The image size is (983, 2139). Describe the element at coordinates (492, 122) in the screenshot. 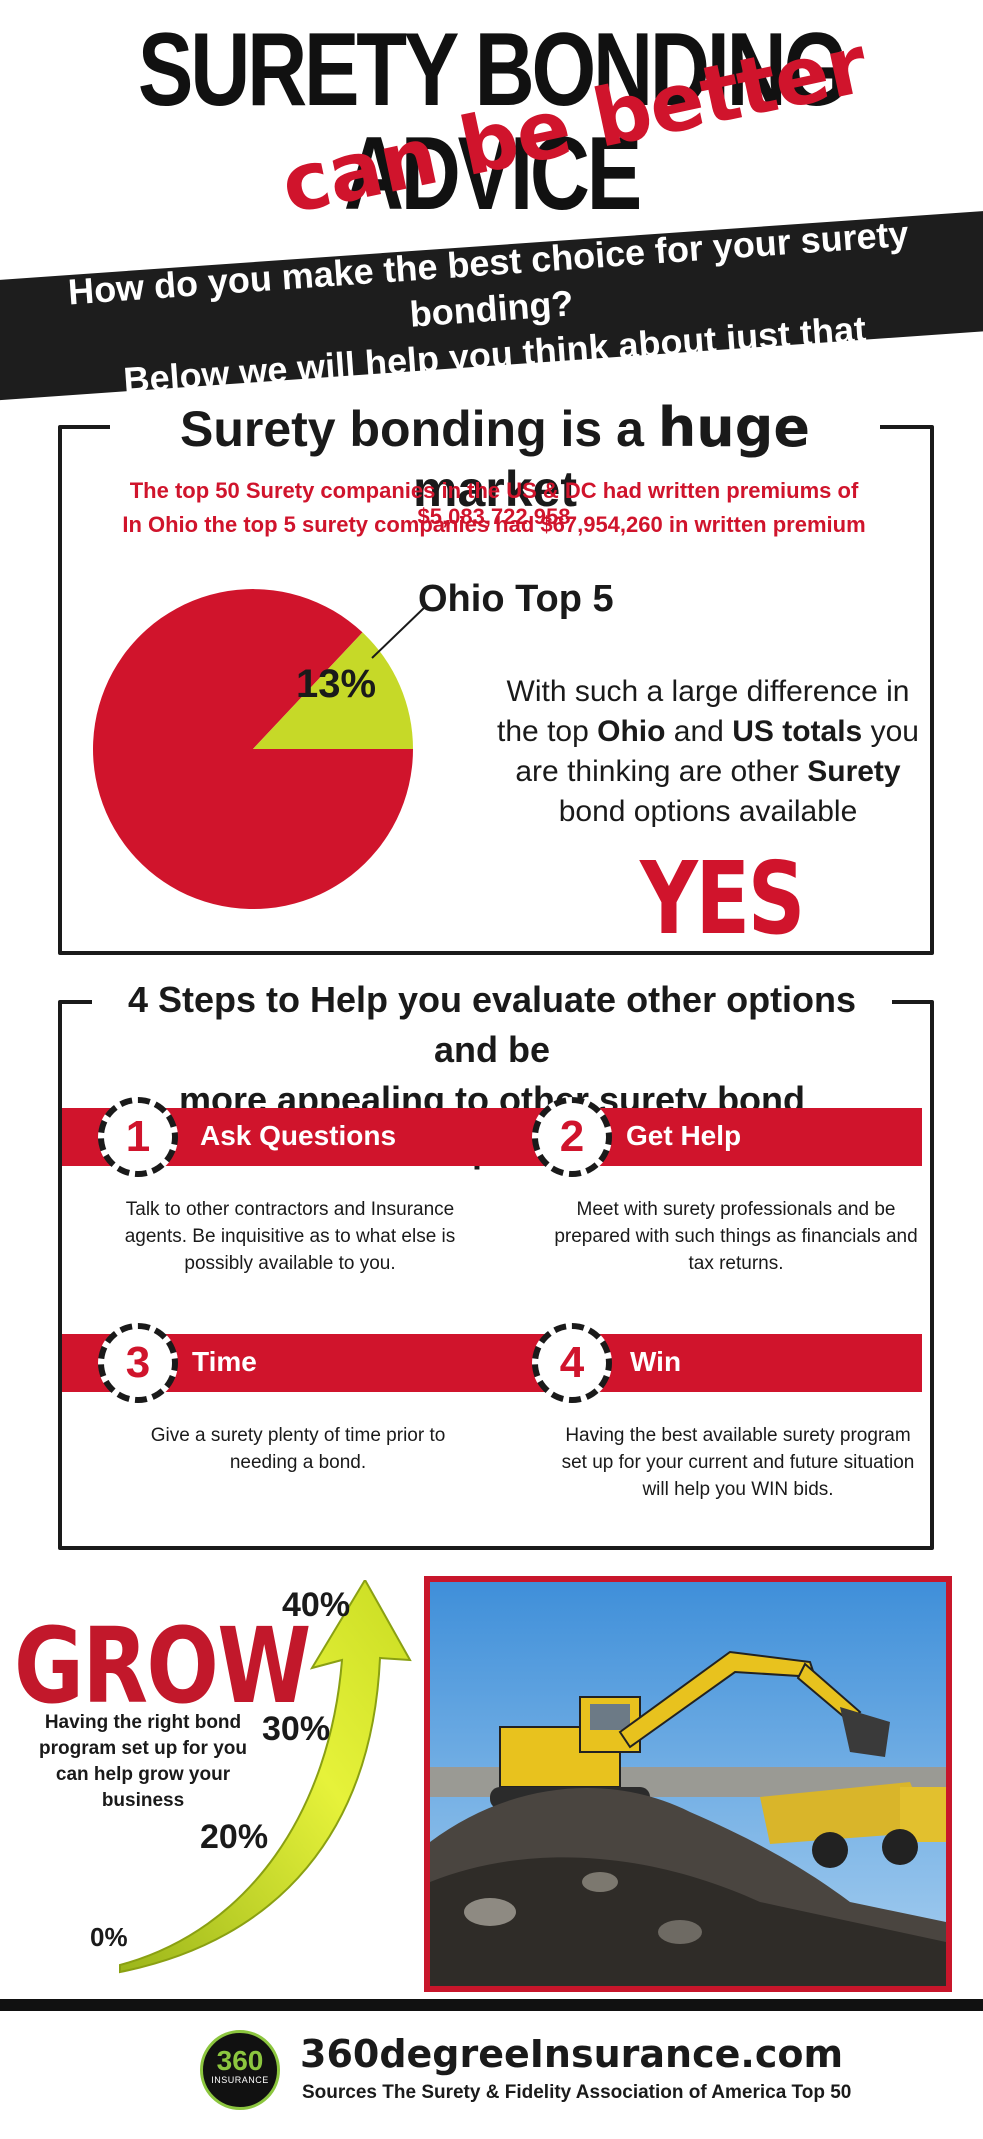

I see `main-title: SURETY BONDING ADVICE` at that location.